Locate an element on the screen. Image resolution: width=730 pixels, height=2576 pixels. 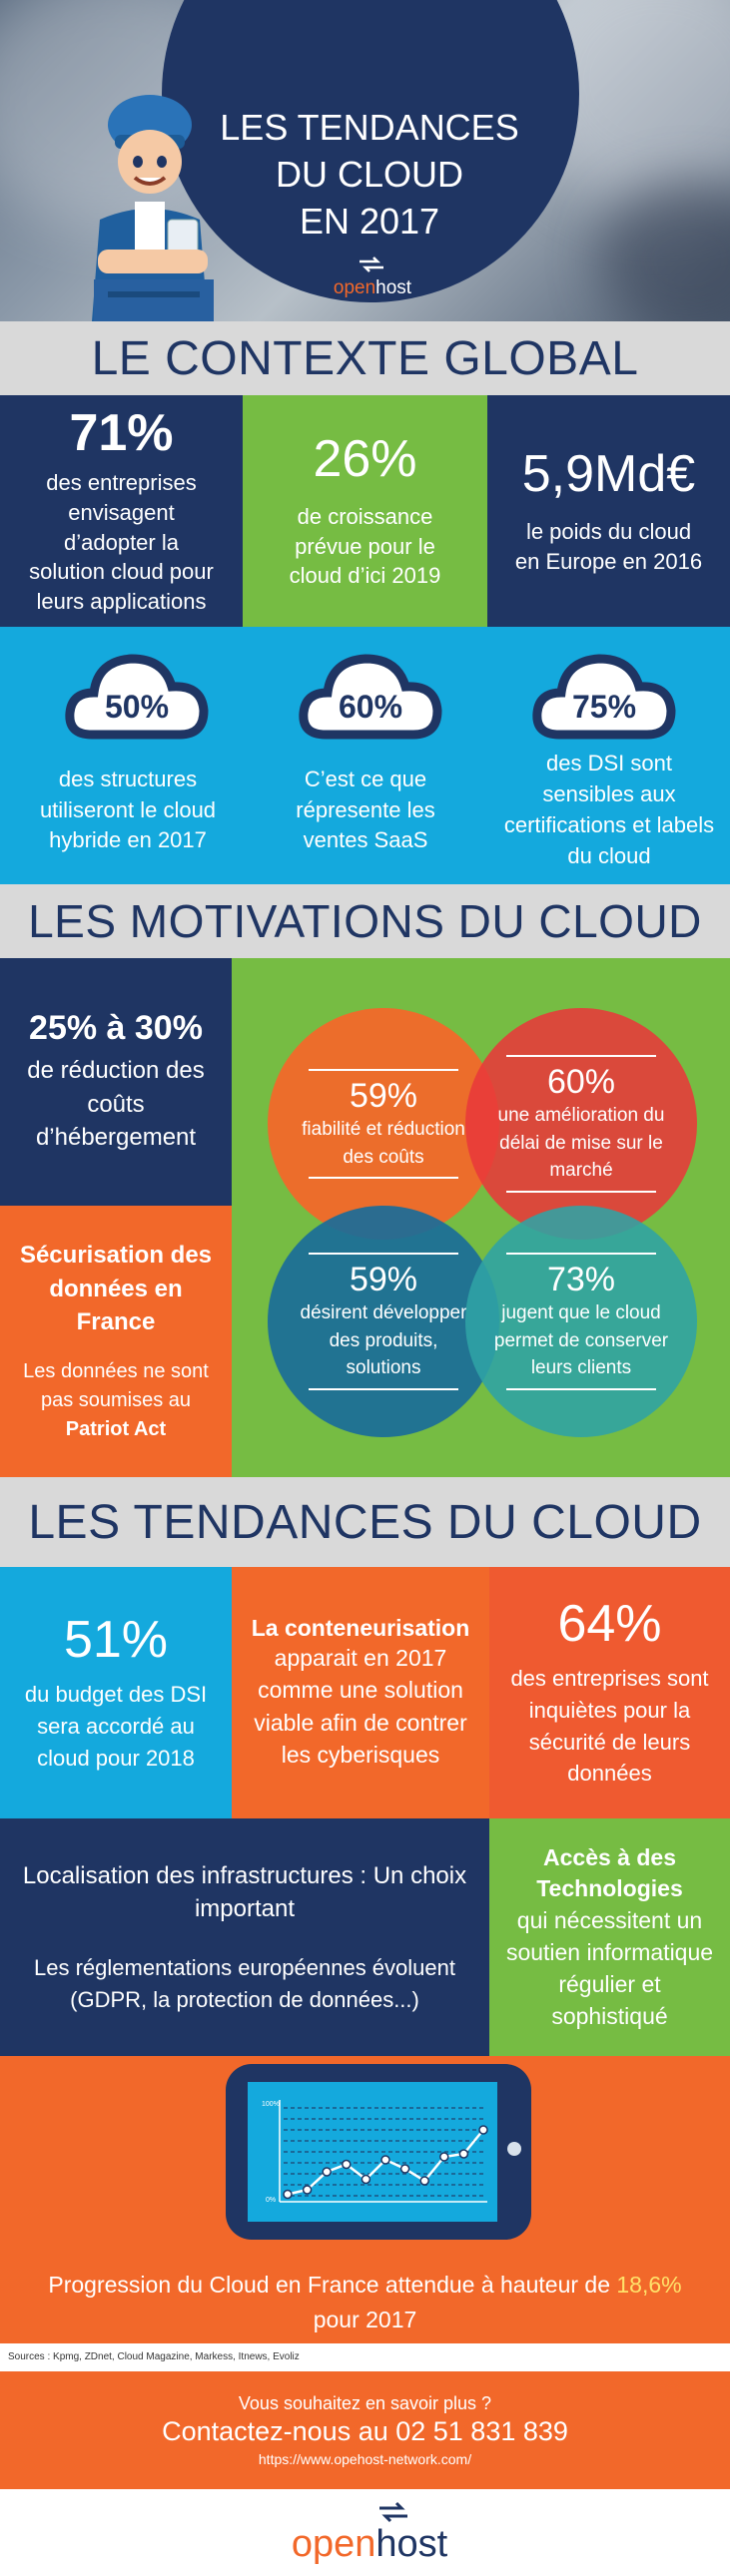
cloud-text: C’est ce que répresente les ventes SaaS is located at coordinates (365, 810).